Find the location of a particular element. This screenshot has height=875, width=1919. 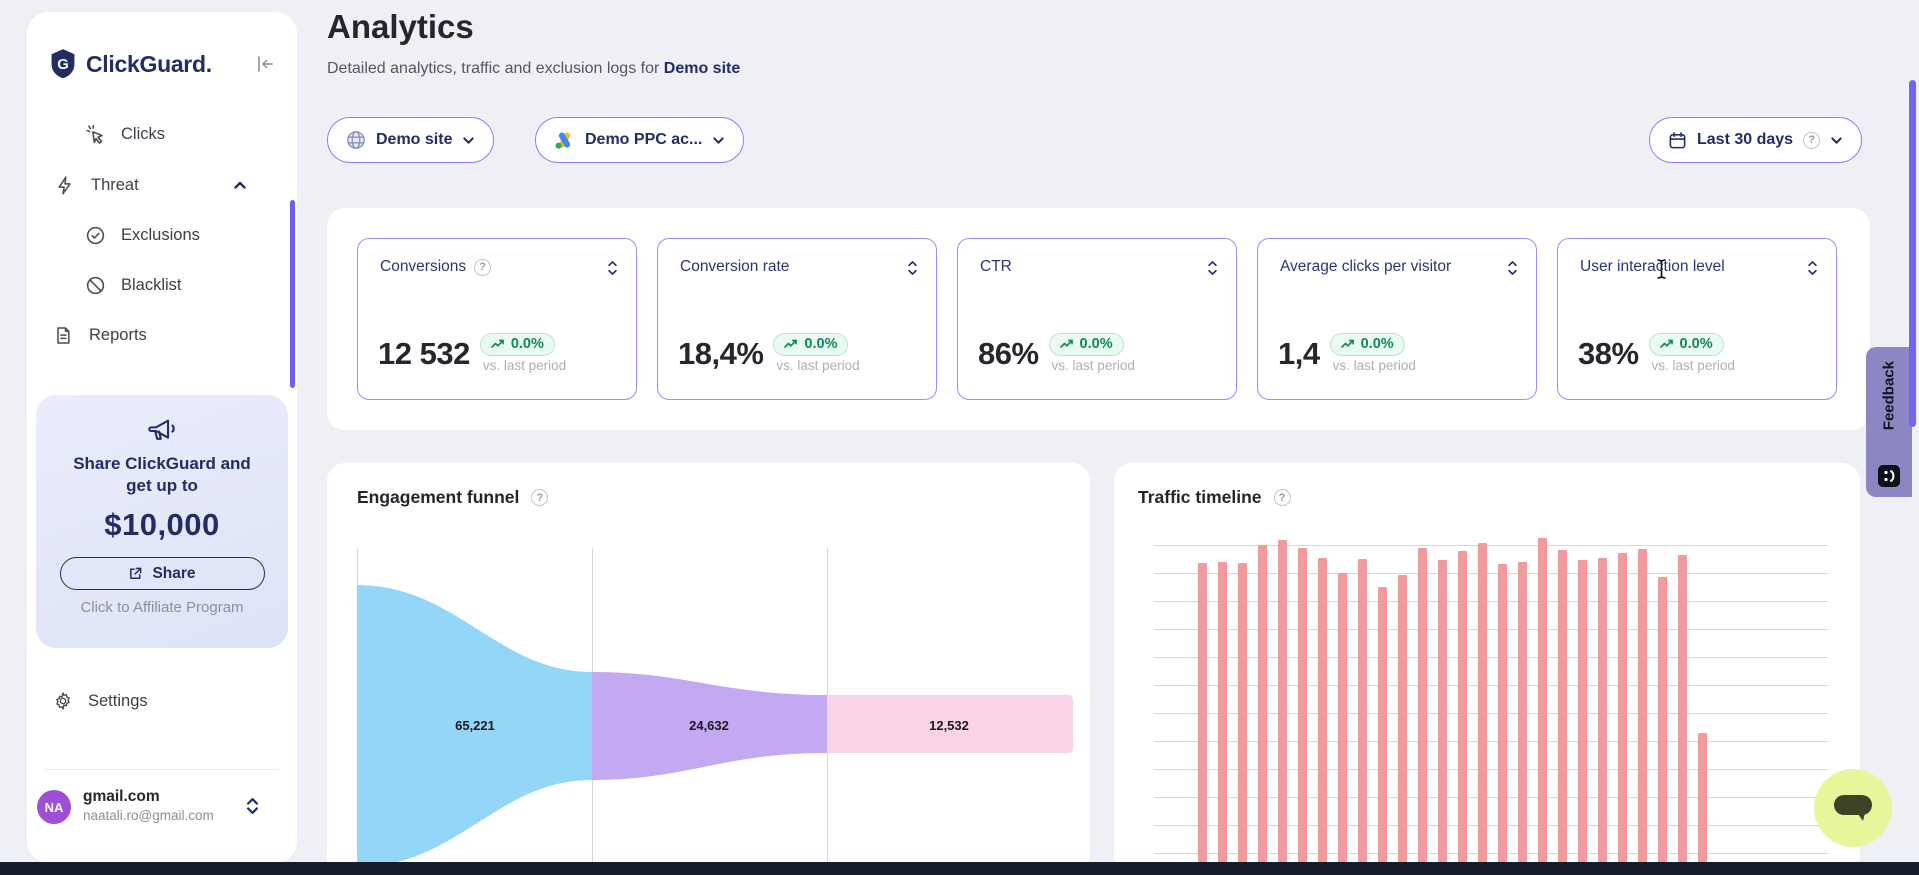

chat-launcher-button is located at coordinates (1853, 808).